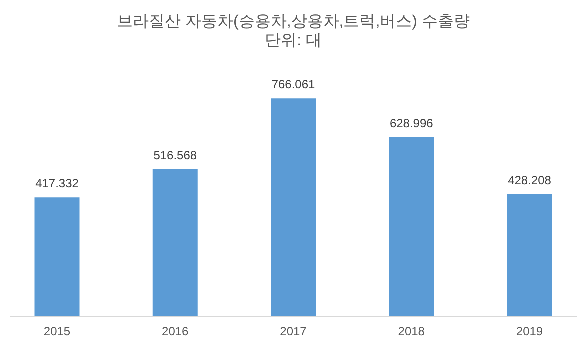 This screenshot has height=349, width=587. Describe the element at coordinates (530, 331) in the screenshot. I see `x-tick-label: 2019` at that location.